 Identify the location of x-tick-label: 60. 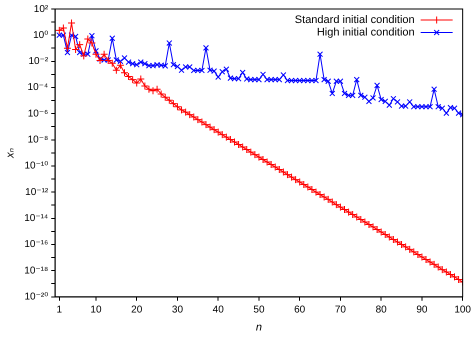
(300, 310).